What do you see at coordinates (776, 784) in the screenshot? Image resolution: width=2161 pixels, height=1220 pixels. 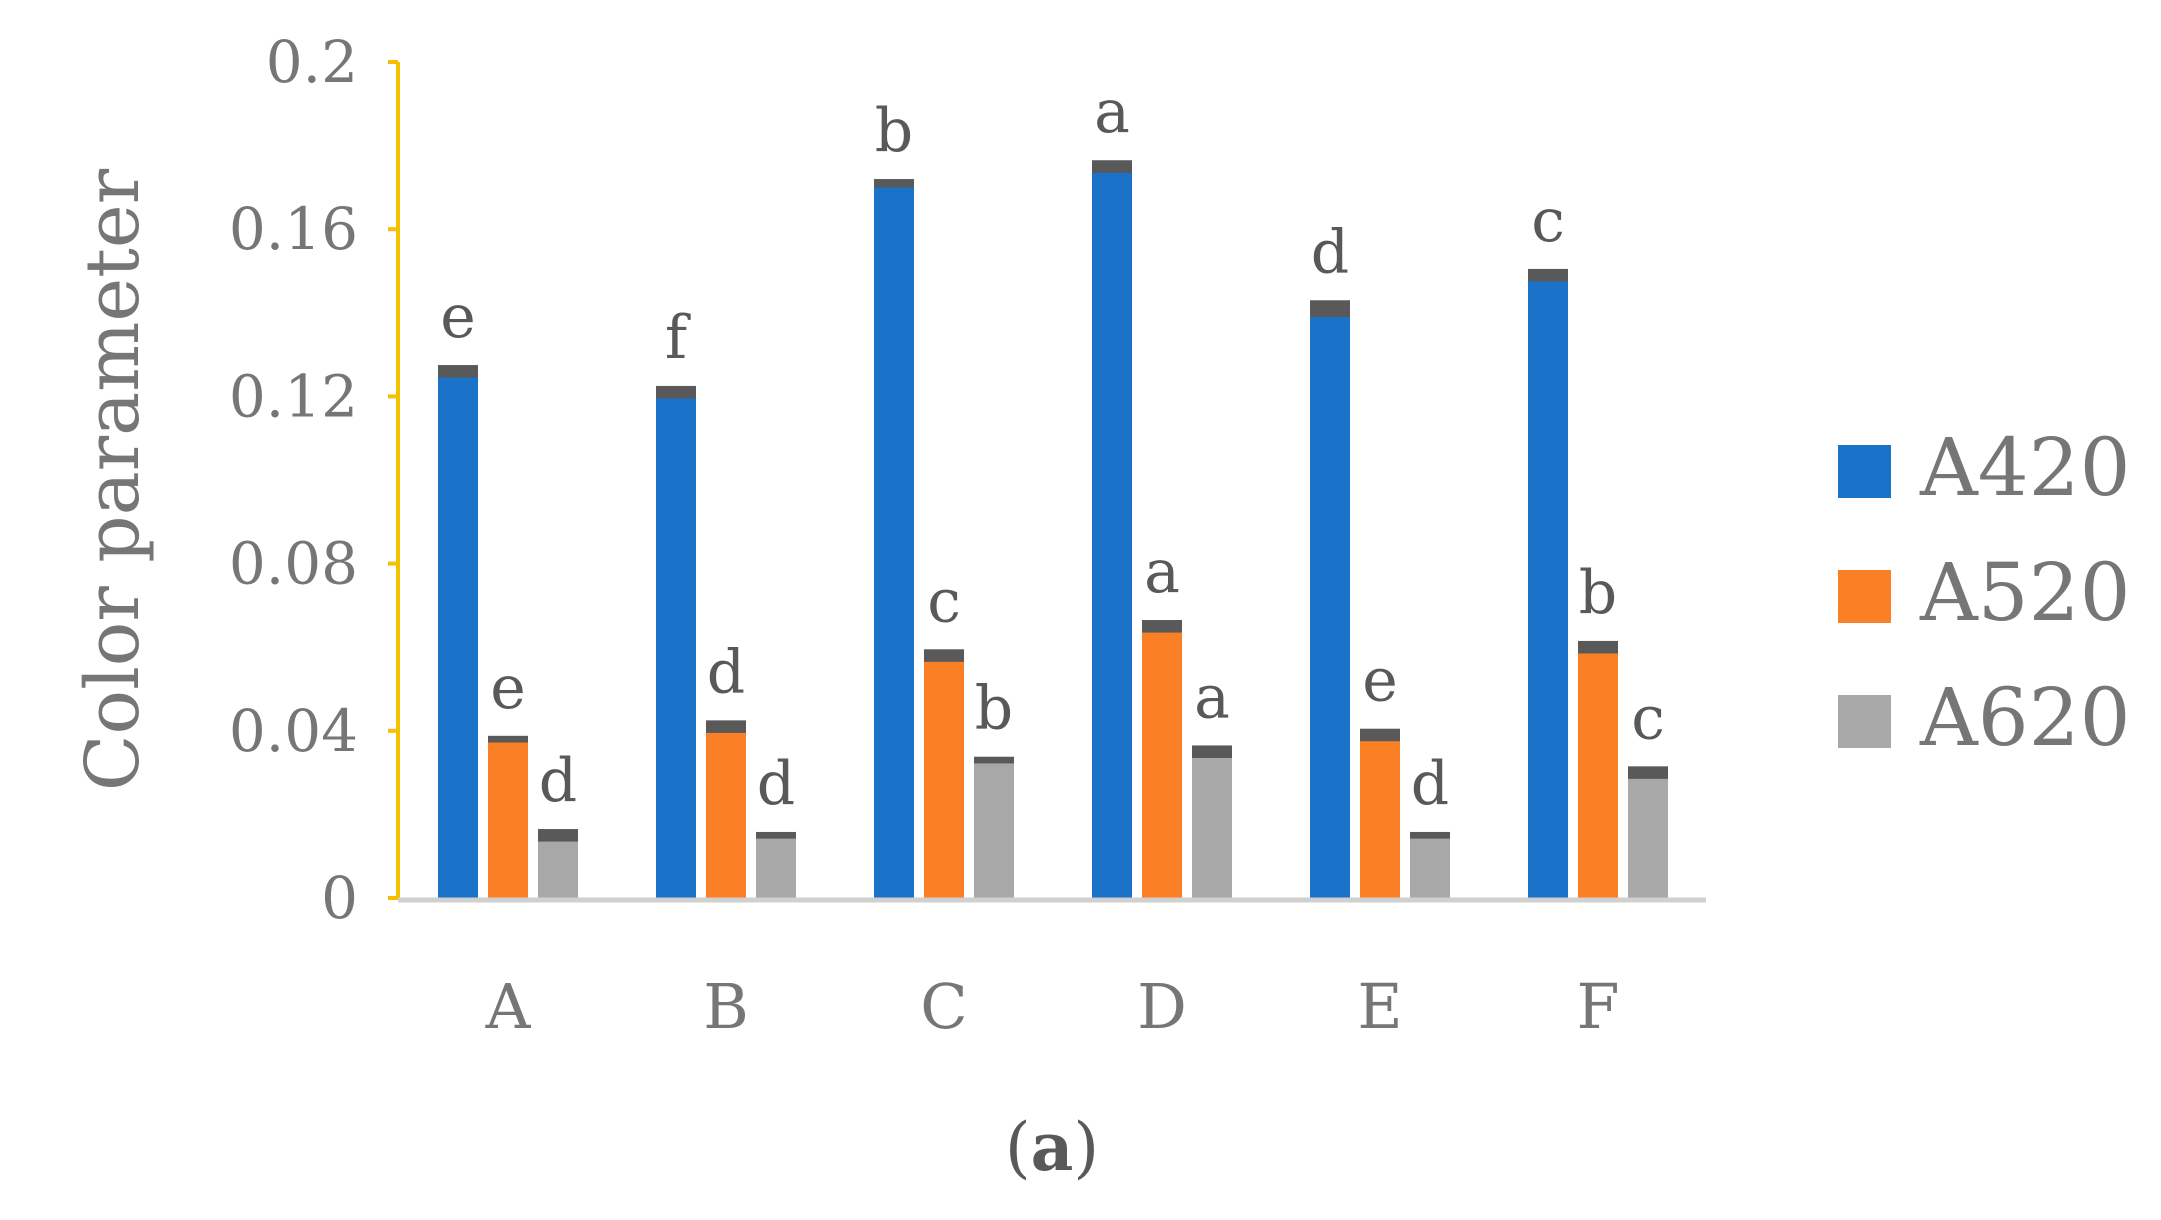 I see `significance-letter-a620-b: d` at bounding box center [776, 784].